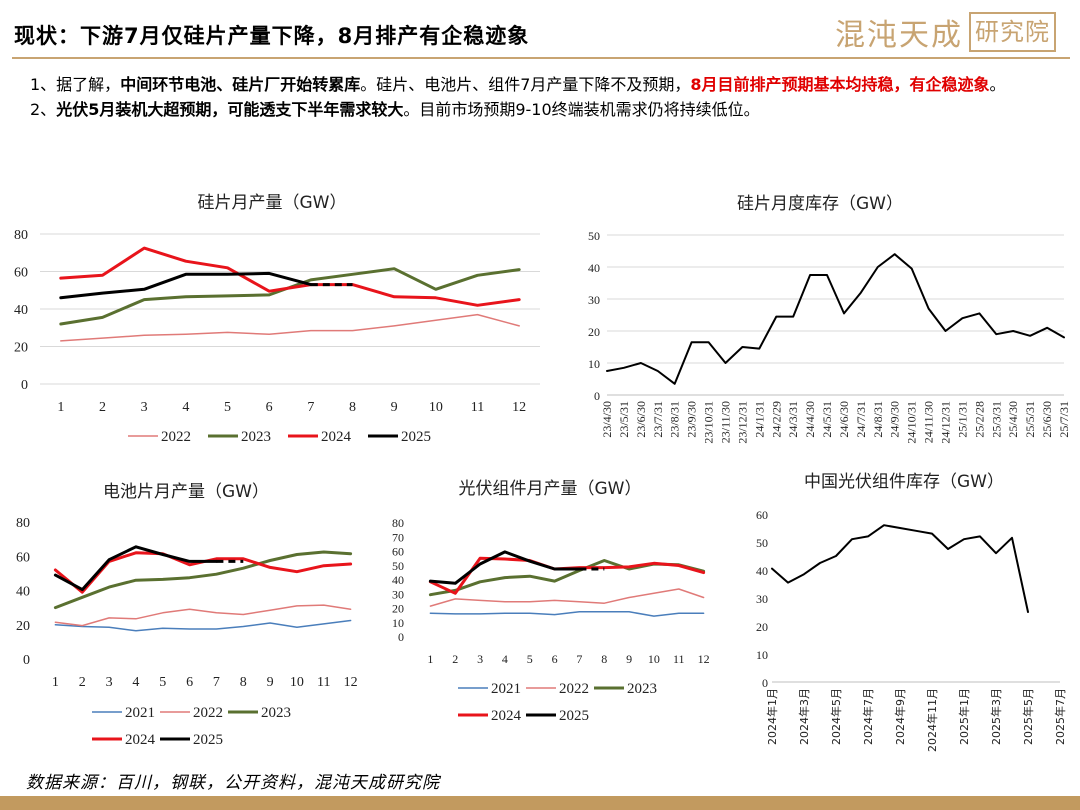 This screenshot has height=810, width=1080. I want to click on brand-box: 研究院, so click(1012, 32).